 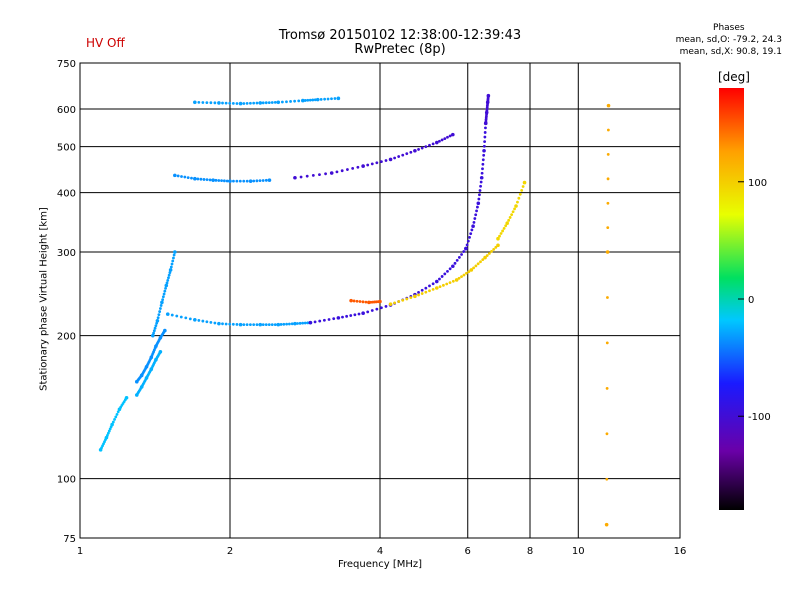 I want to click on phase-stats-x: mean, sd,X: 90.8, 19.1, so click(x=730, y=52).